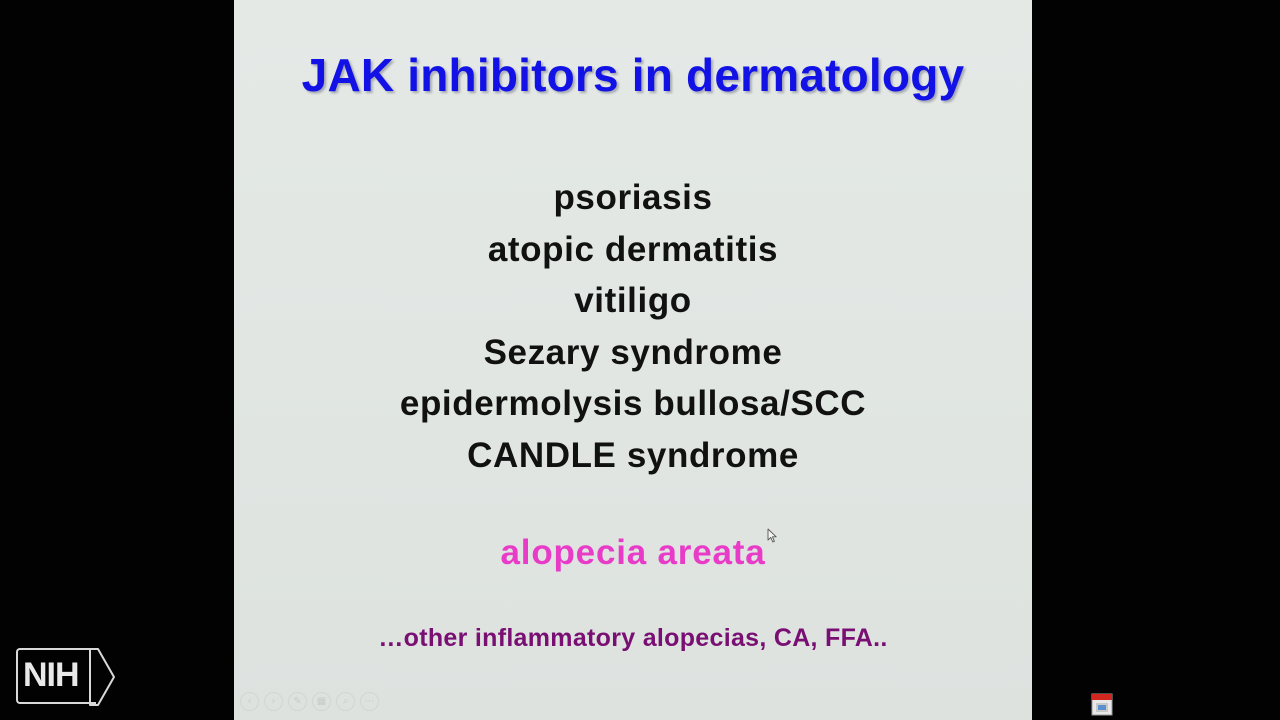 Image resolution: width=1280 pixels, height=720 pixels. Describe the element at coordinates (633, 455) in the screenshot. I see `list-item: CANDLE syndrome` at that location.